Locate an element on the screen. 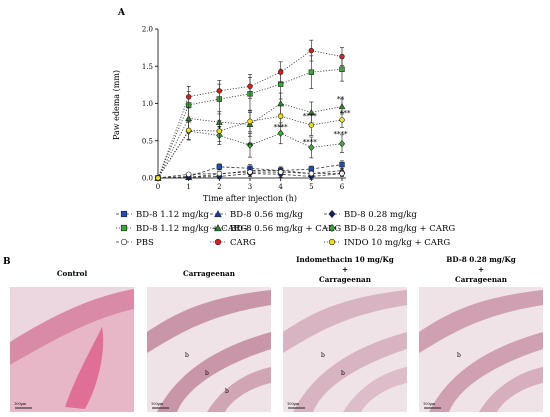  histology-panel-title: BD-8 0.28 mg/Kg is located at coordinates (480, 259).